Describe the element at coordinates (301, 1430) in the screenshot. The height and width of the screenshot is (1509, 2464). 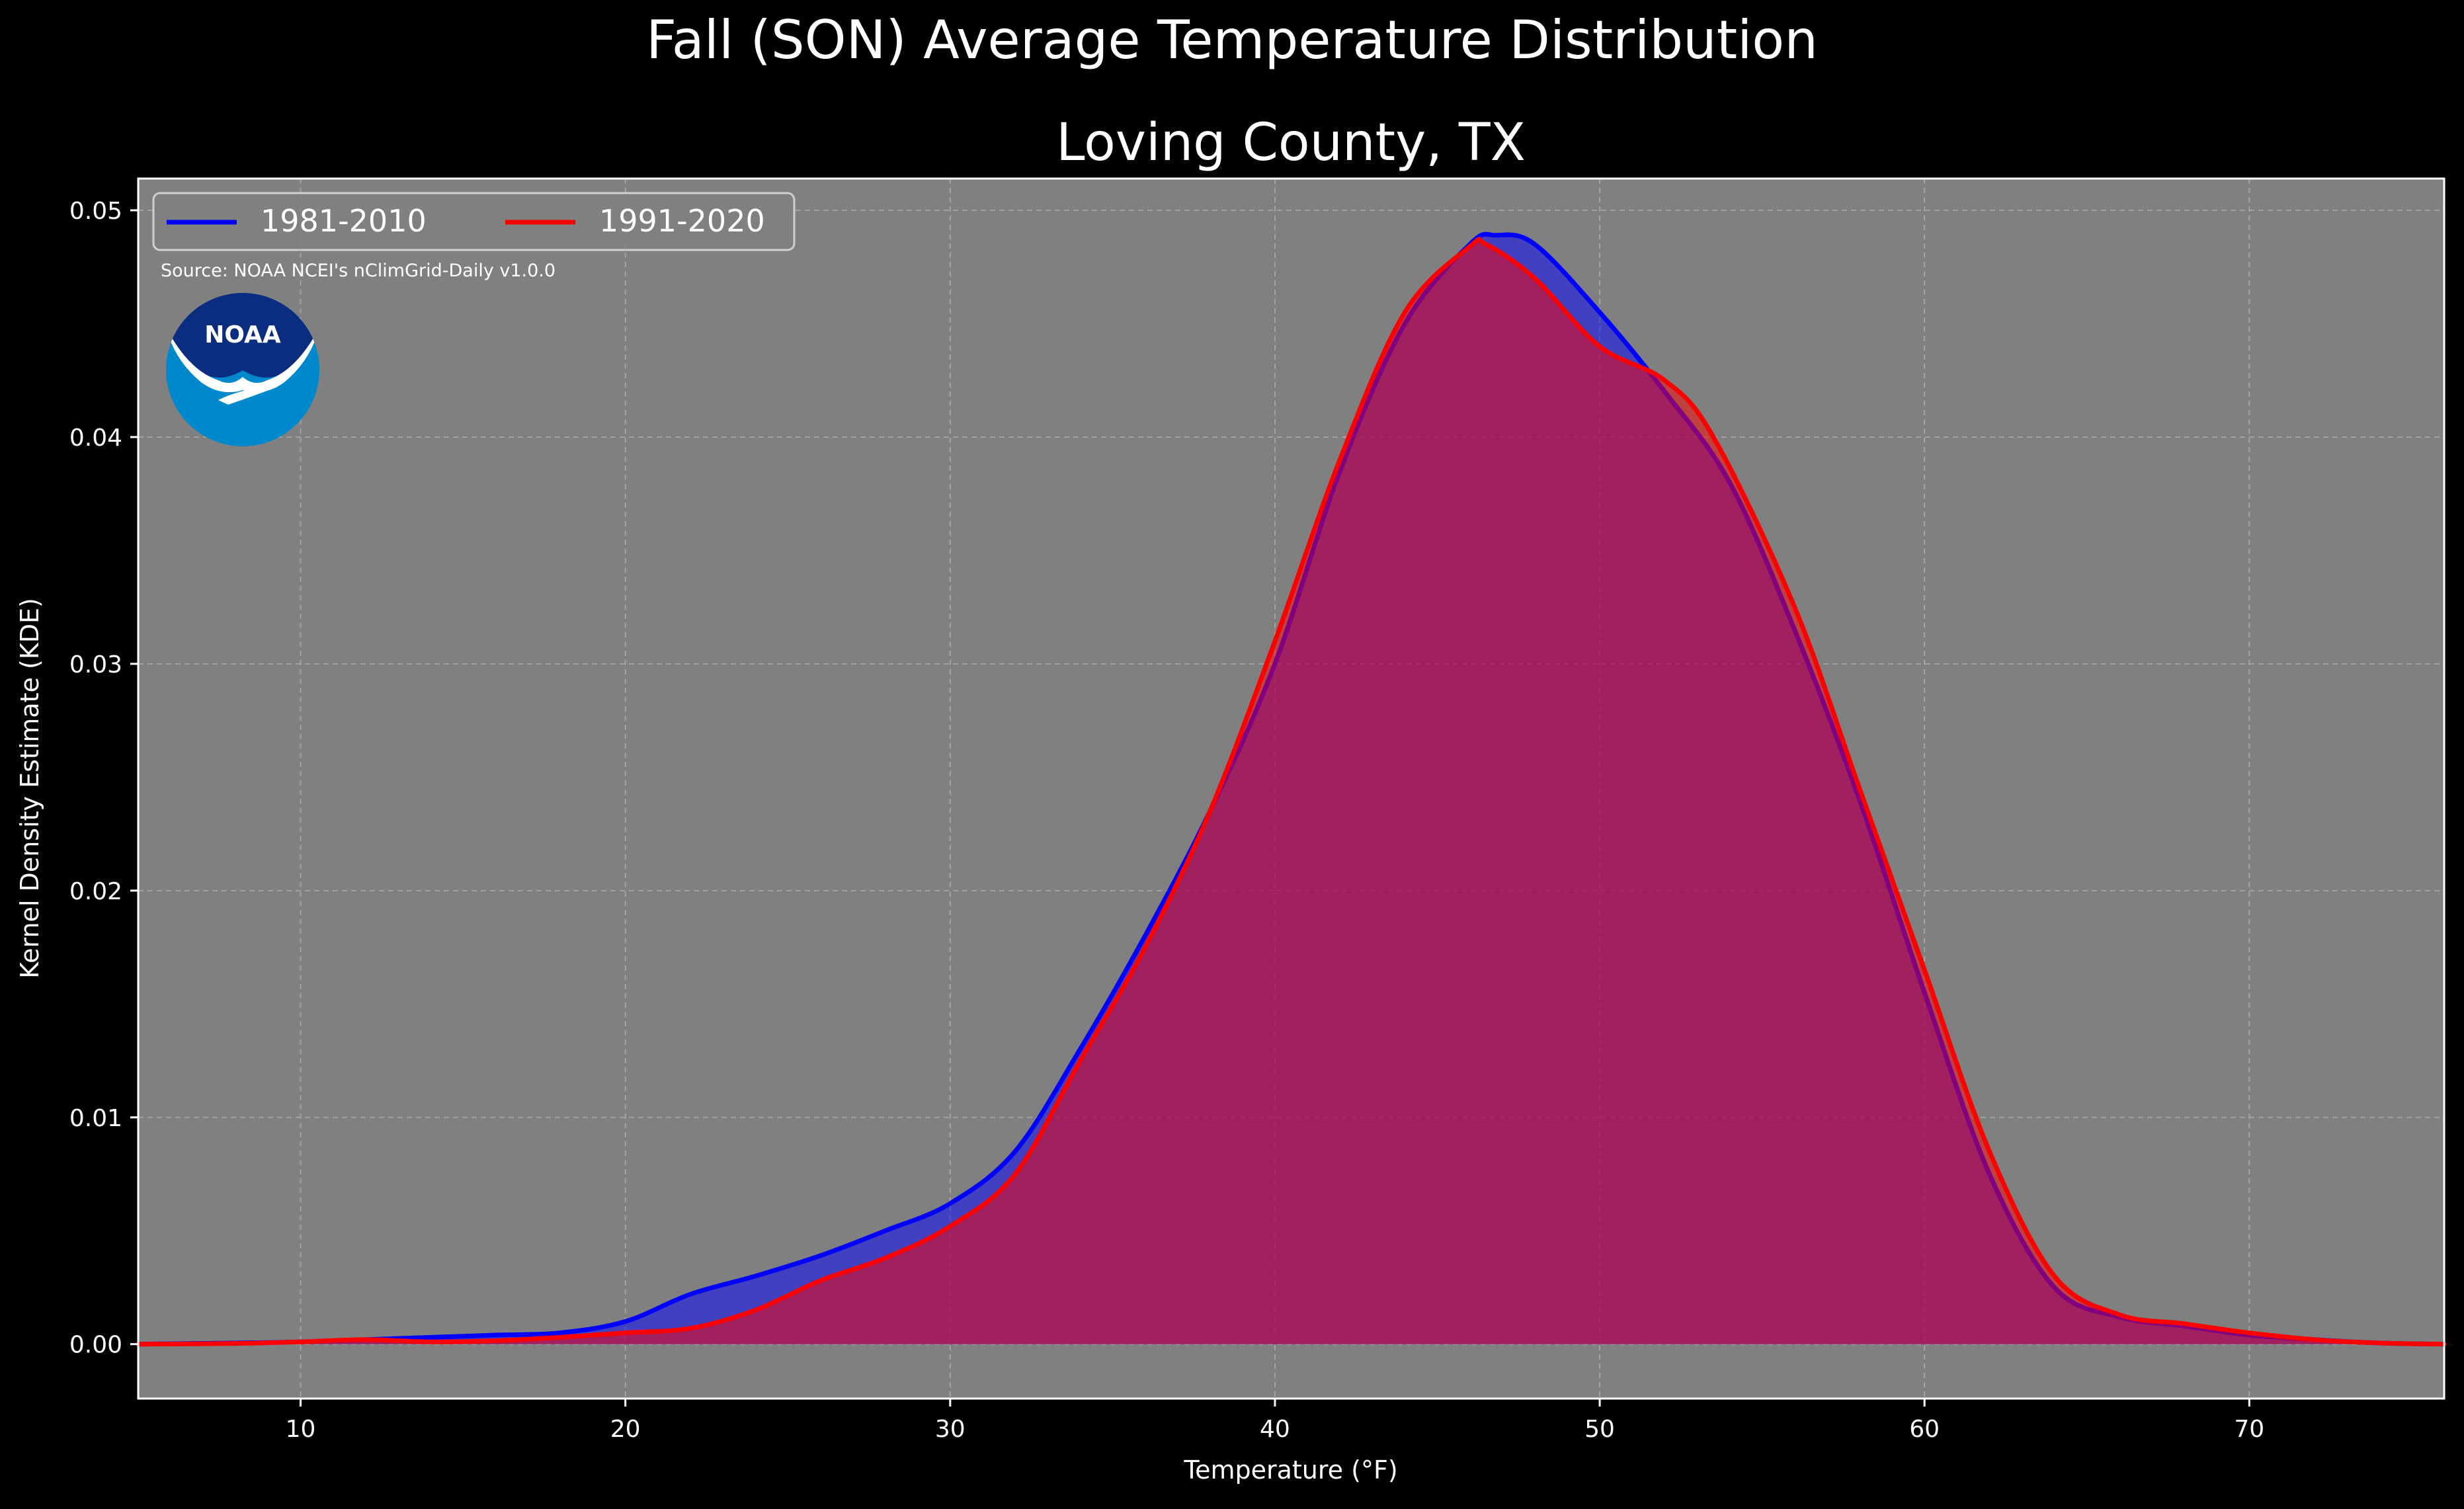
I see `x-tick-label: 10` at that location.